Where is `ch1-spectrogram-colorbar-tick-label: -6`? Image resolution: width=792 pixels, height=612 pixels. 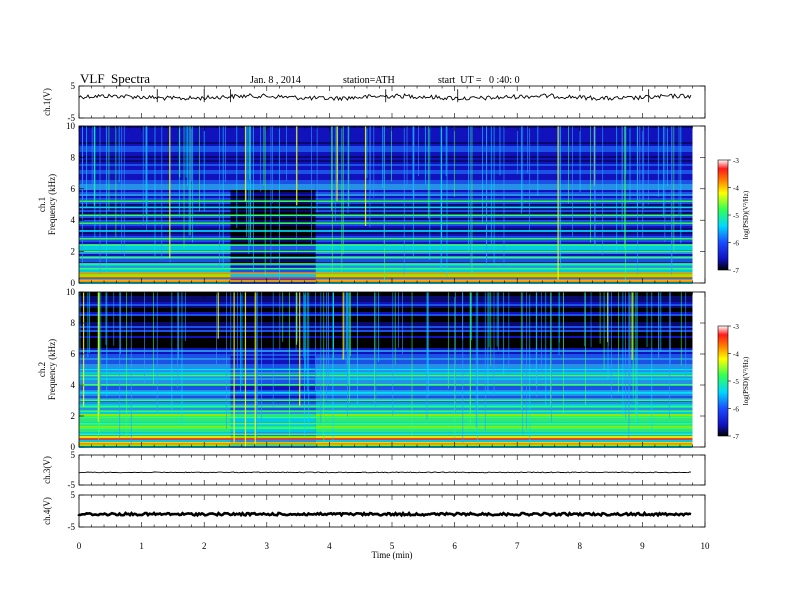 ch1-spectrogram-colorbar-tick-label: -6 is located at coordinates (736, 244).